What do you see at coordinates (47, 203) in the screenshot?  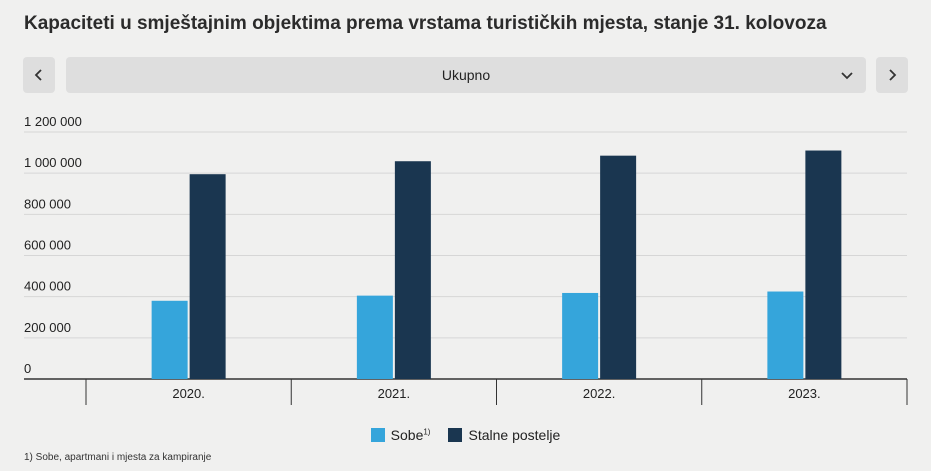 I see `y-tick-label: 800 000` at bounding box center [47, 203].